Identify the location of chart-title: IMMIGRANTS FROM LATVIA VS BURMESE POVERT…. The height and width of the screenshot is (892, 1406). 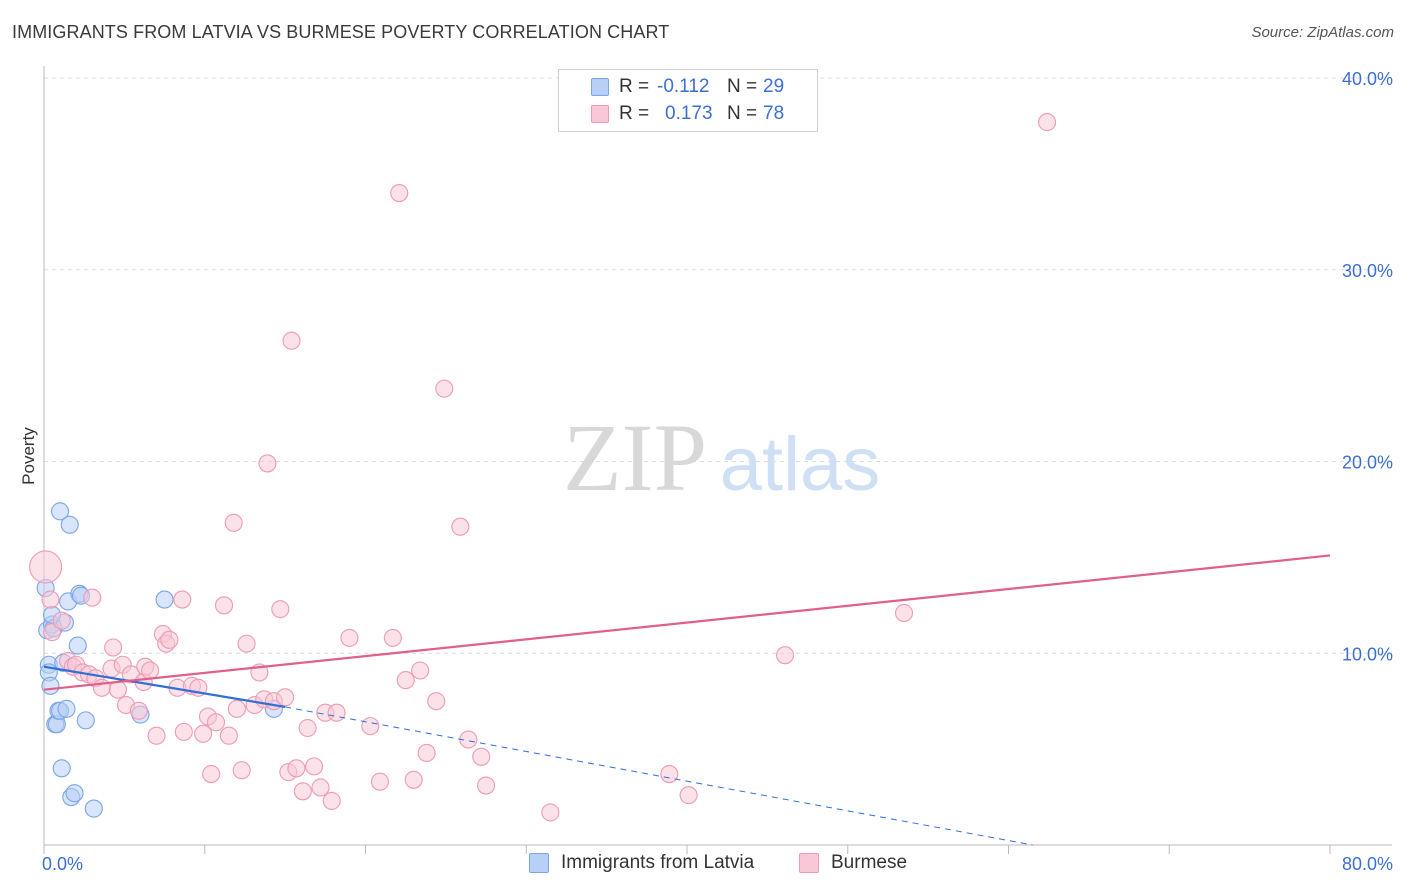
(341, 32).